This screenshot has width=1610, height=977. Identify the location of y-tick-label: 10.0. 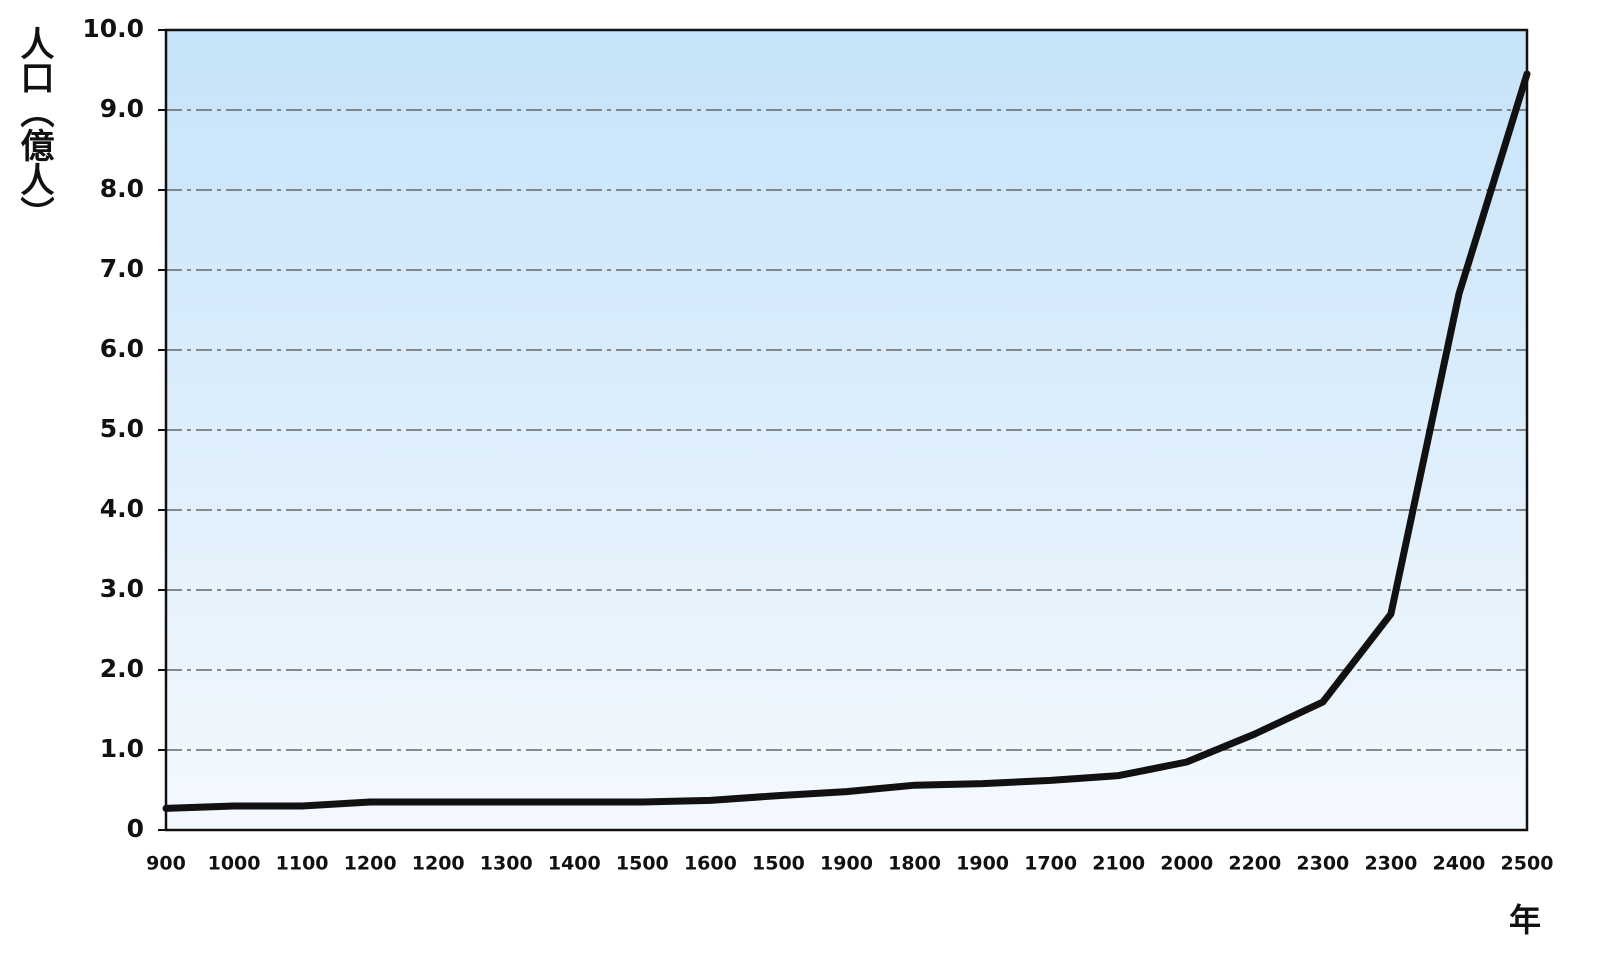
(113, 28).